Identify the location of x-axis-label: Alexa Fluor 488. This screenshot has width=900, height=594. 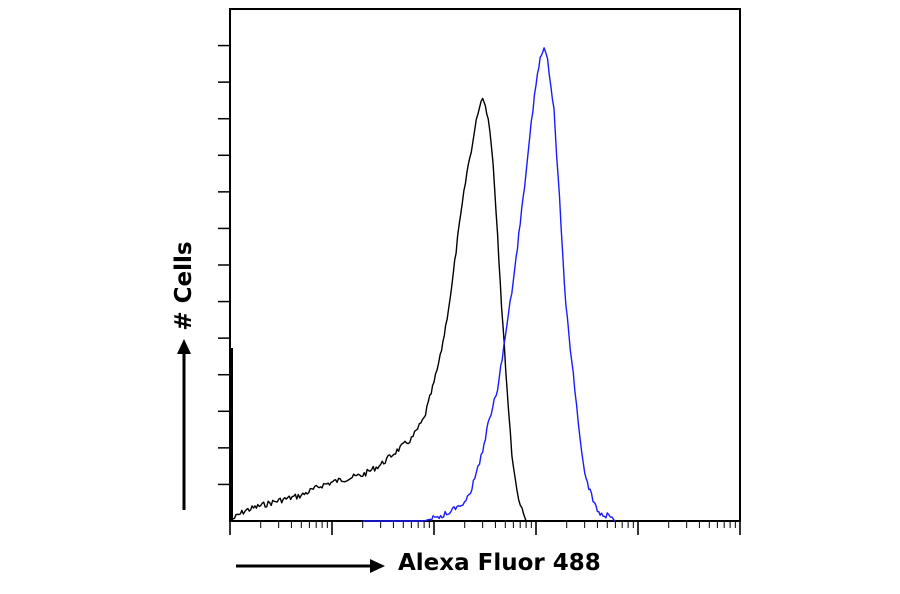
(499, 563).